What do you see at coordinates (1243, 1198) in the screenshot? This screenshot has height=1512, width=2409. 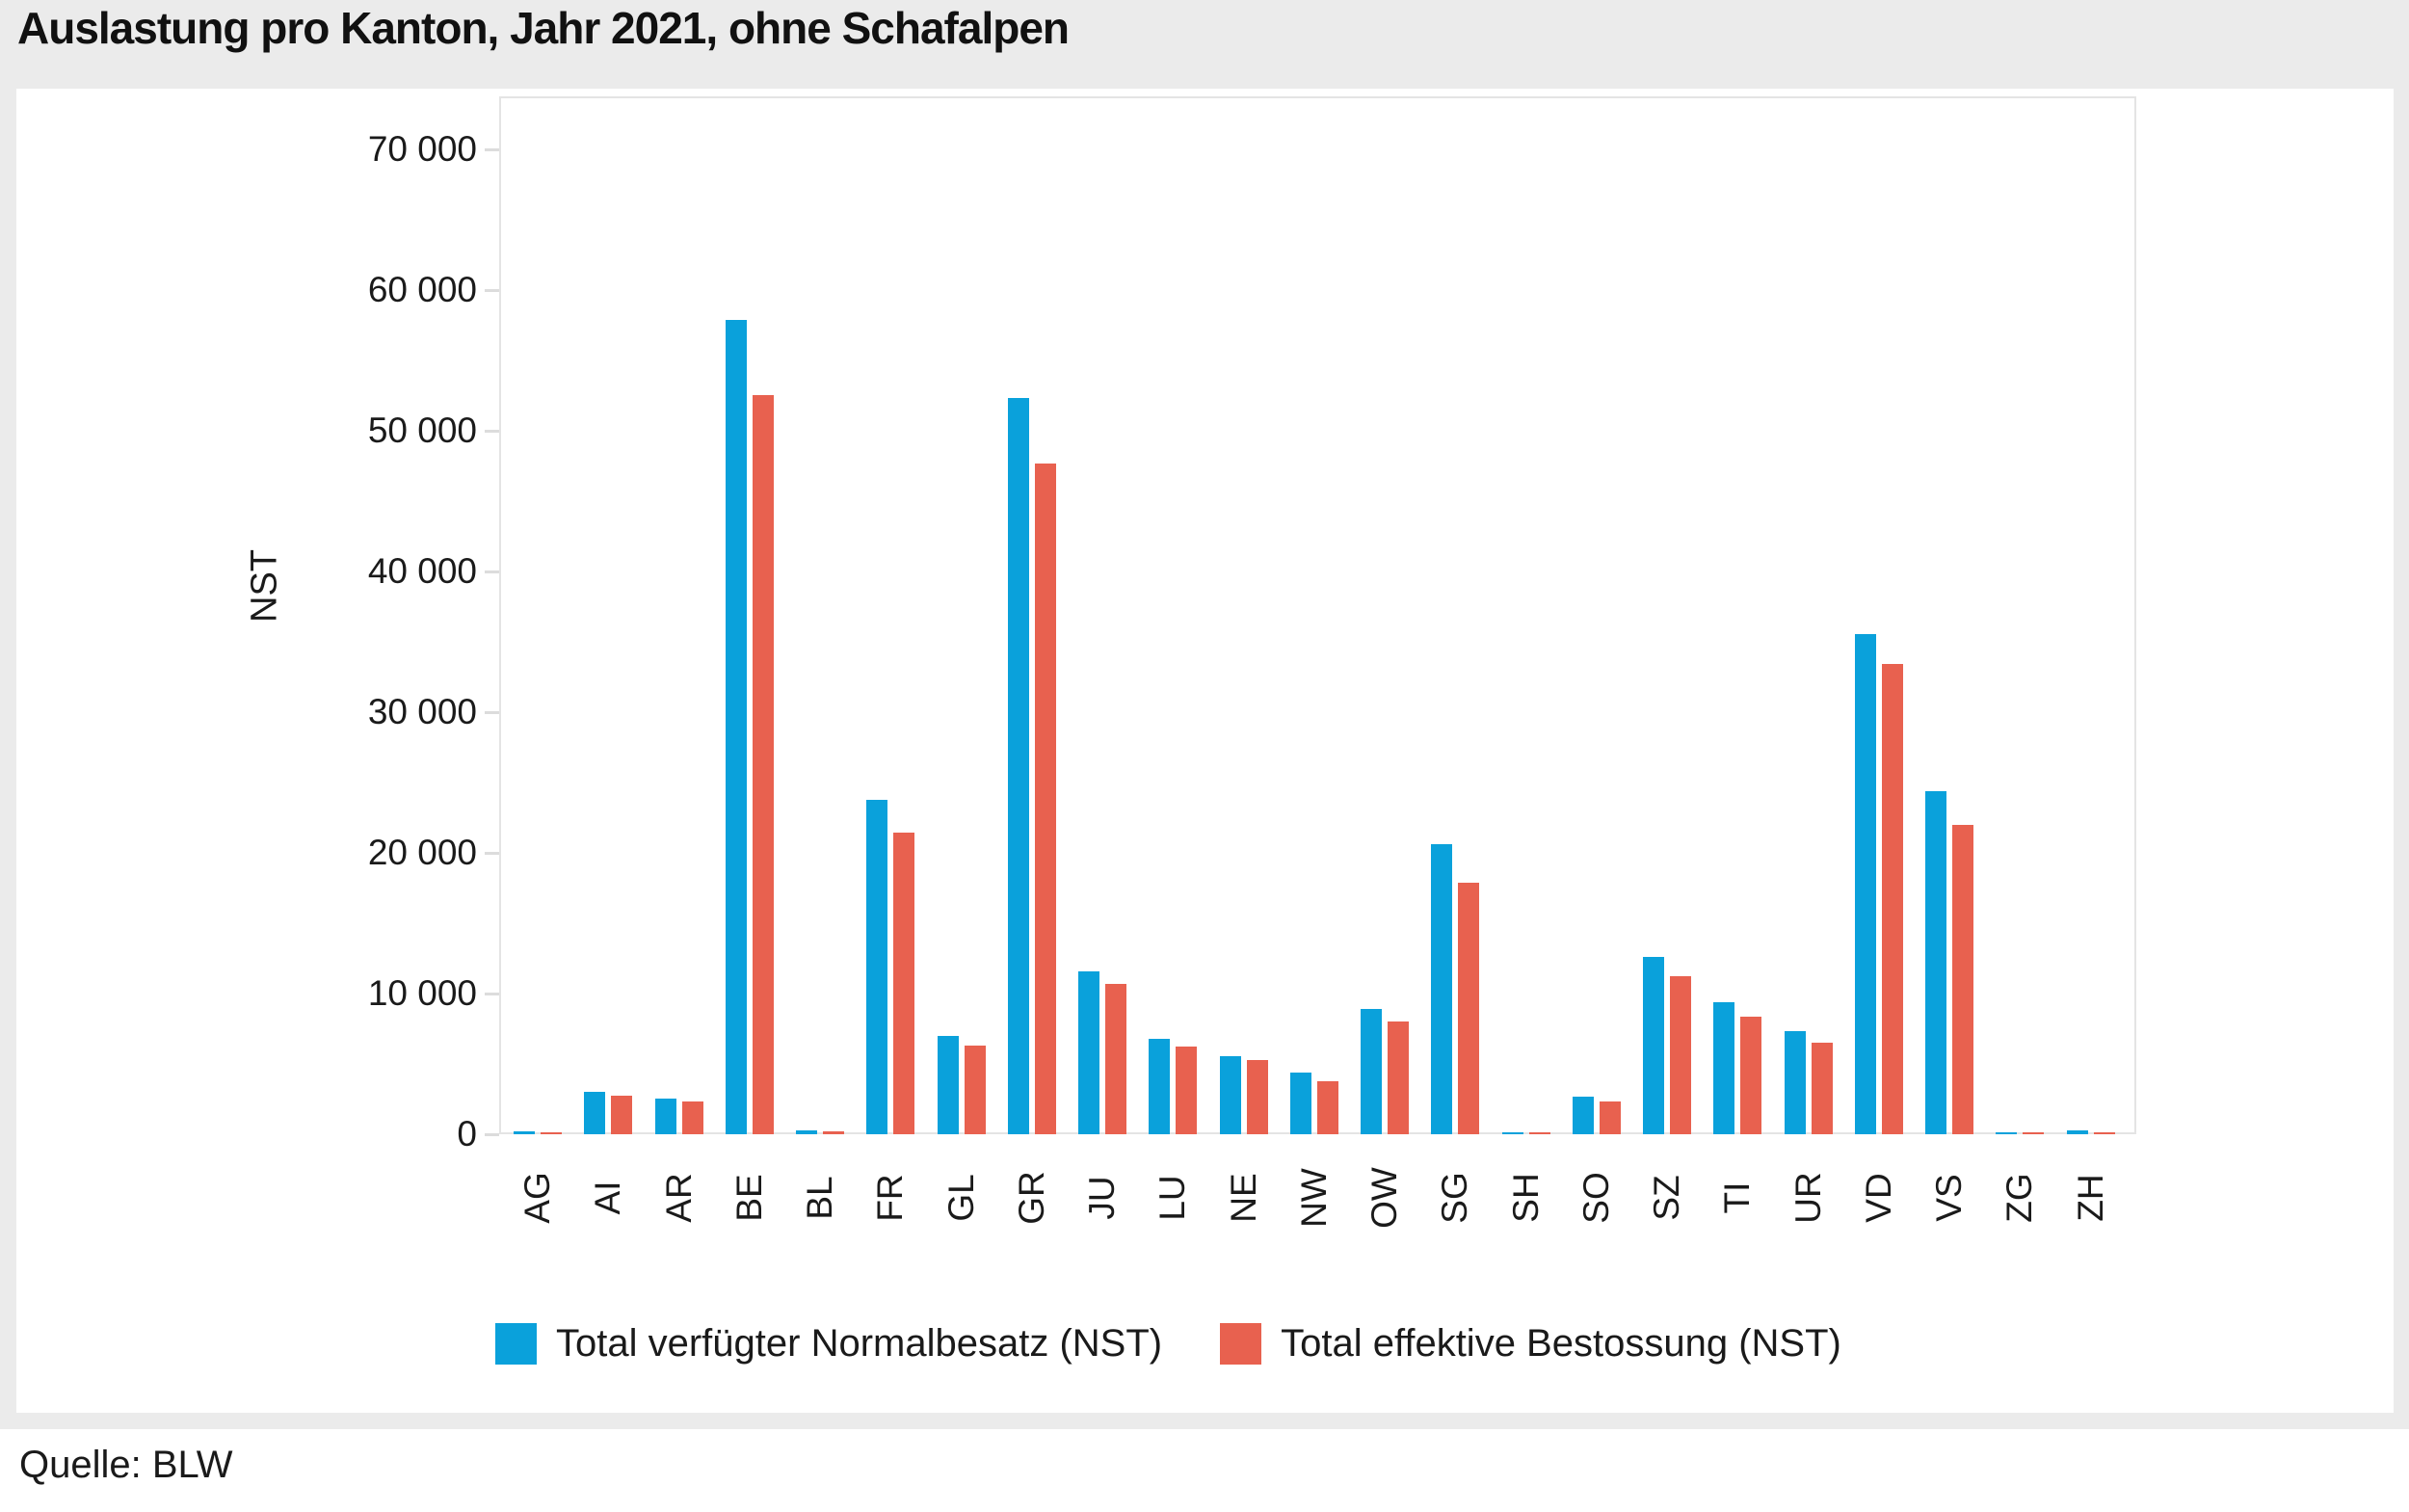 I see `x-tick-label-NE: NE` at bounding box center [1243, 1198].